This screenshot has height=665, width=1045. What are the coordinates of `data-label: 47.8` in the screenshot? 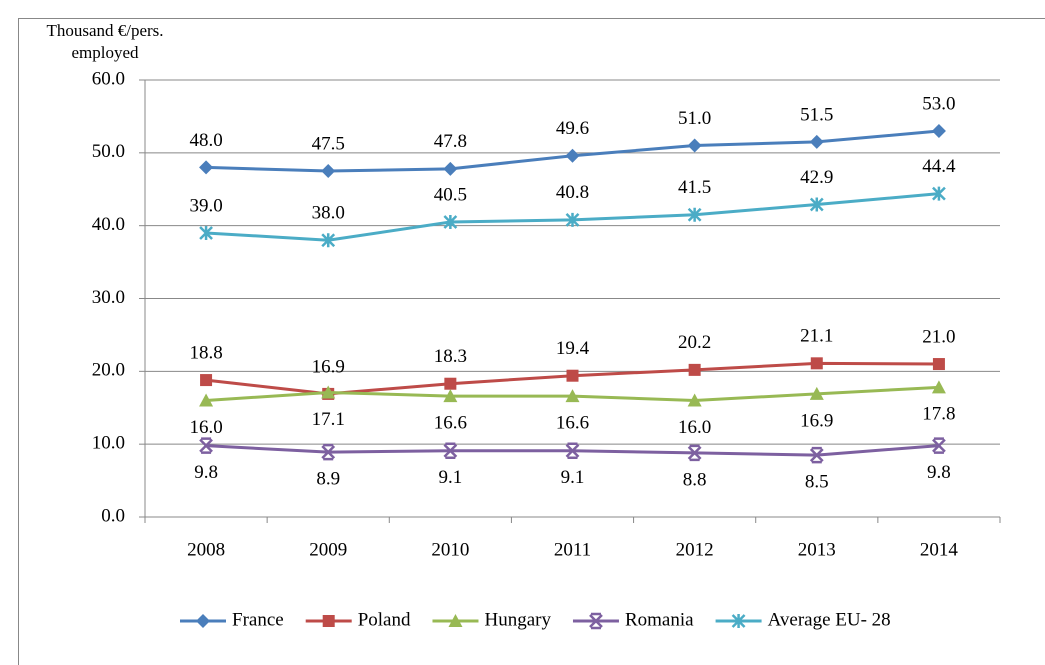 It's located at (450, 141).